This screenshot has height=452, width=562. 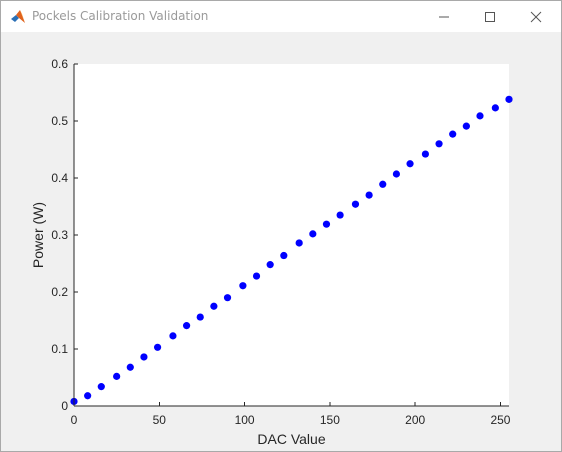 I want to click on x-tick-label: 250, so click(x=500, y=420).